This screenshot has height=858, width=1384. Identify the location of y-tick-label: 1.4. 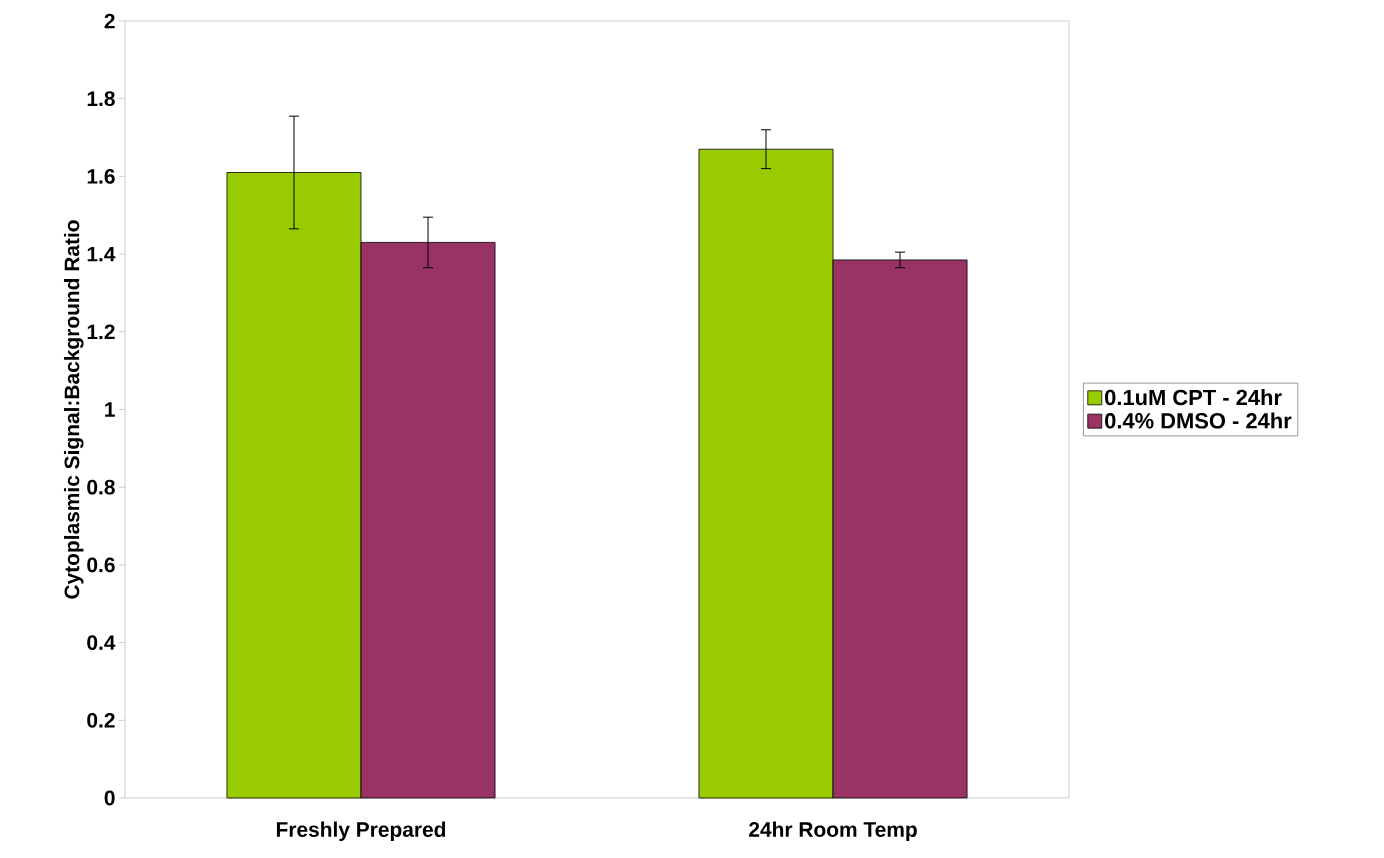
(101, 254).